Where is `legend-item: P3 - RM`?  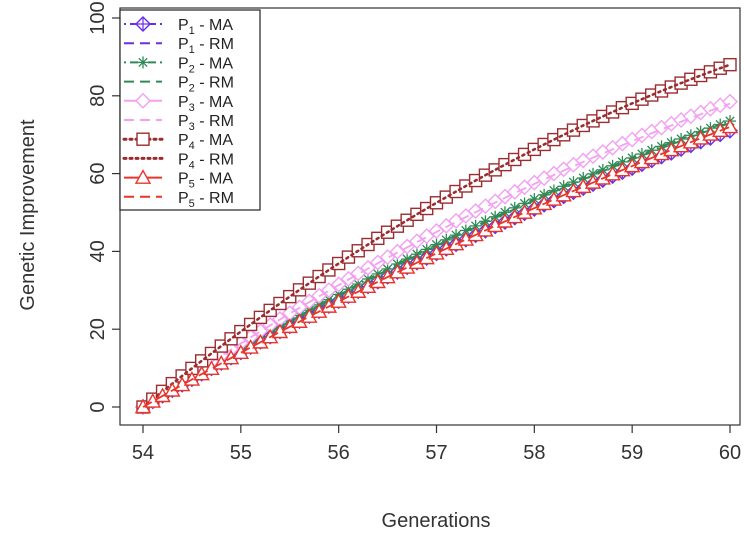
legend-item: P3 - RM is located at coordinates (179, 123).